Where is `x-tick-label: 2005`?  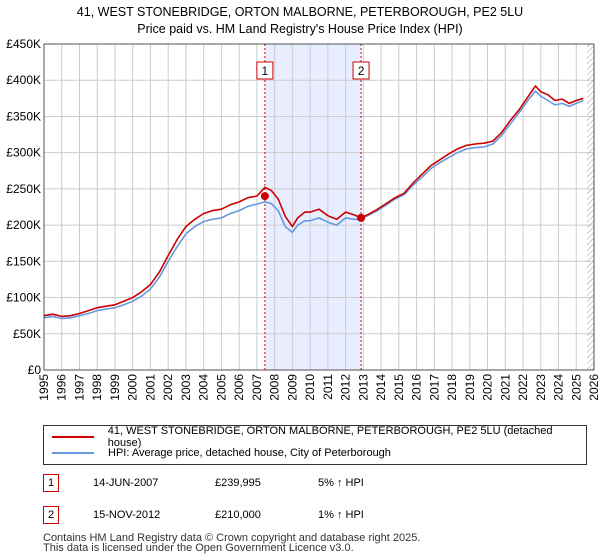
x-tick-label: 2005 is located at coordinates (221, 387).